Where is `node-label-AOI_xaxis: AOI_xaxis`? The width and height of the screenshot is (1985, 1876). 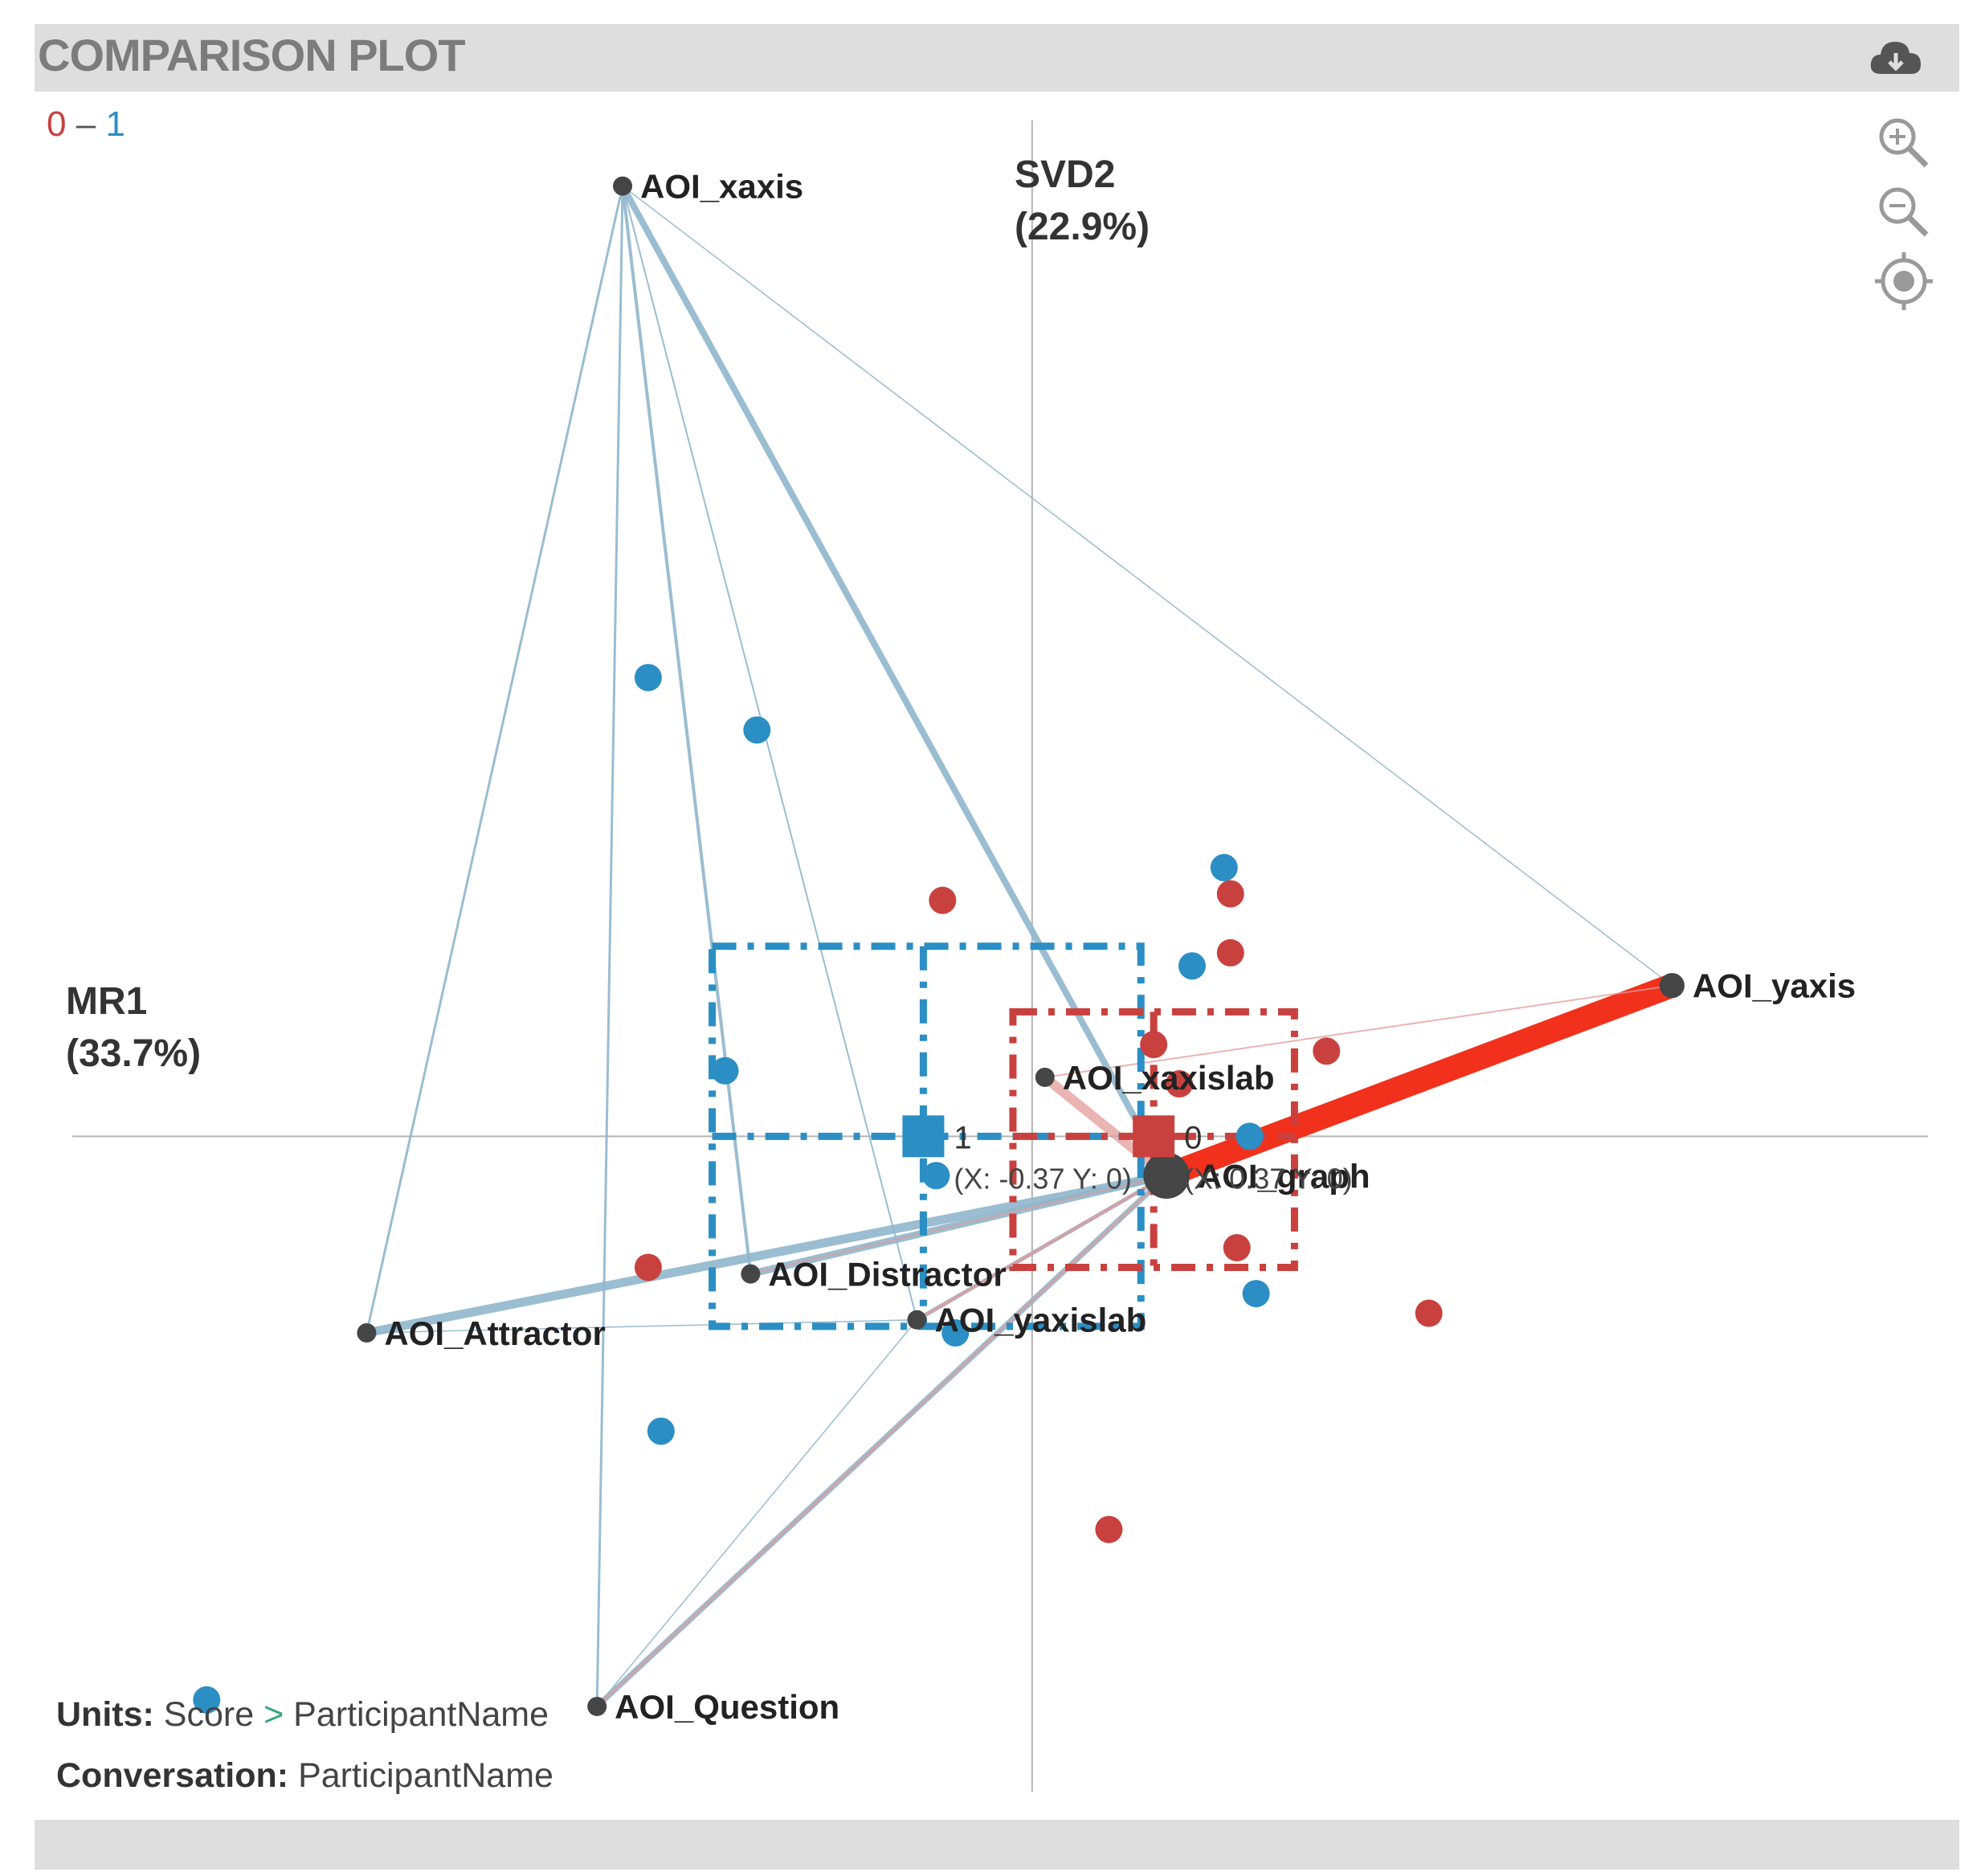
node-label-AOI_xaxis: AOI_xaxis is located at coordinates (721, 187).